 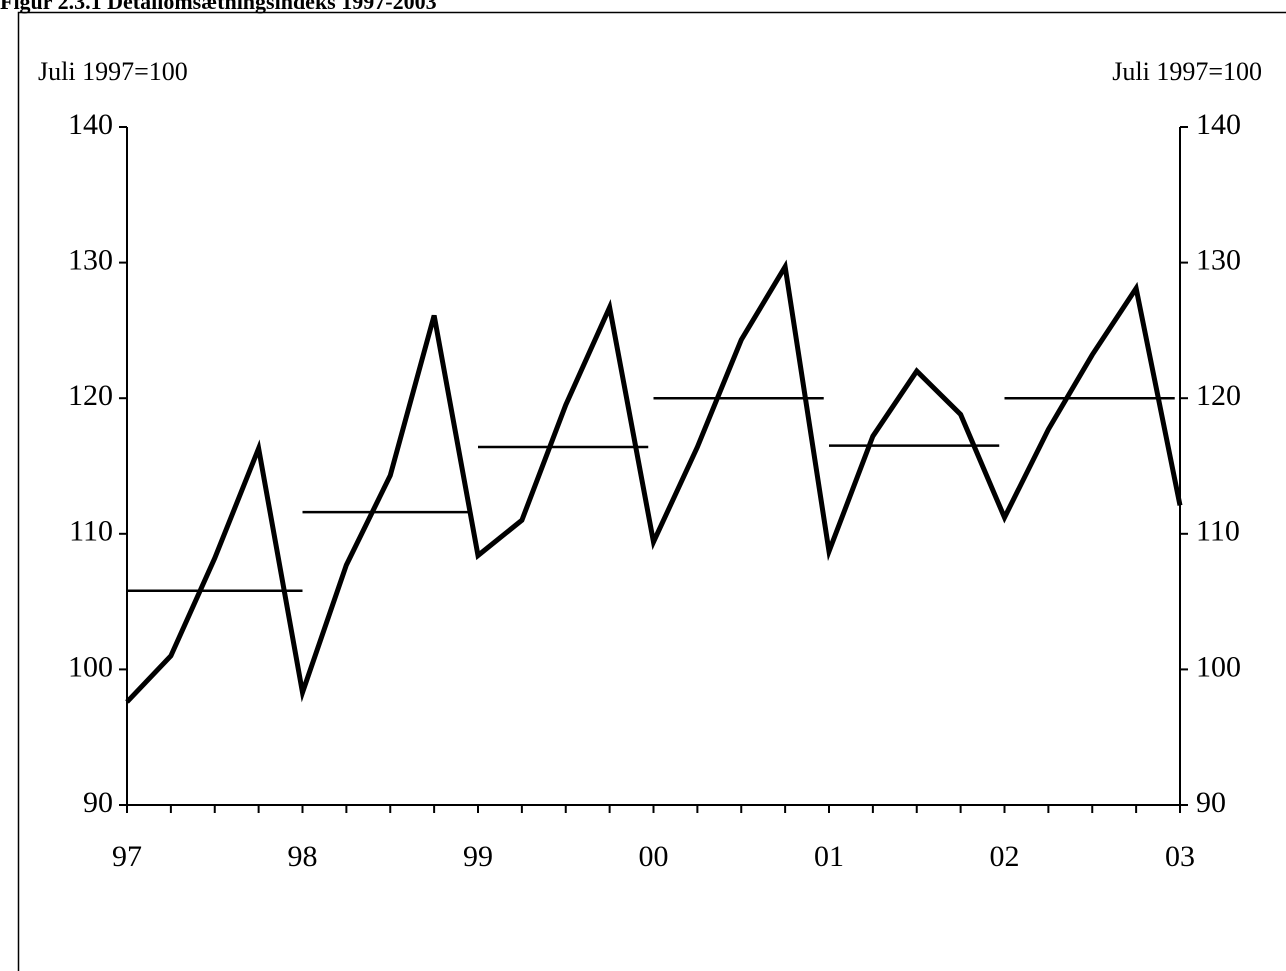 What do you see at coordinates (1005, 856) in the screenshot?
I see `x-tick-label: 02` at bounding box center [1005, 856].